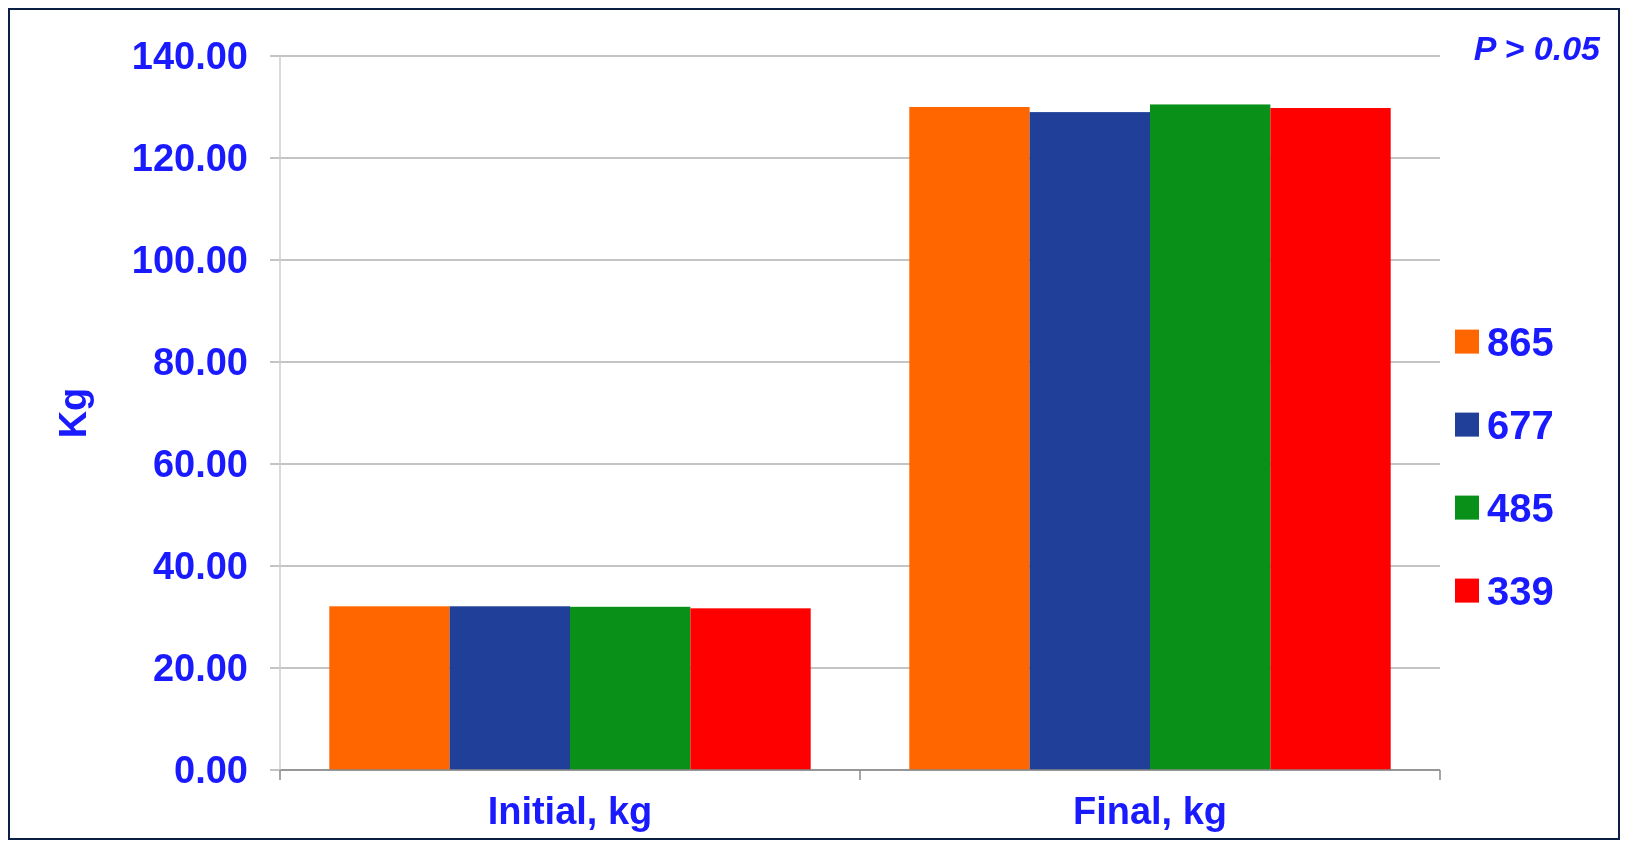 The image size is (1628, 848). I want to click on legend-label: 485, so click(1520, 507).